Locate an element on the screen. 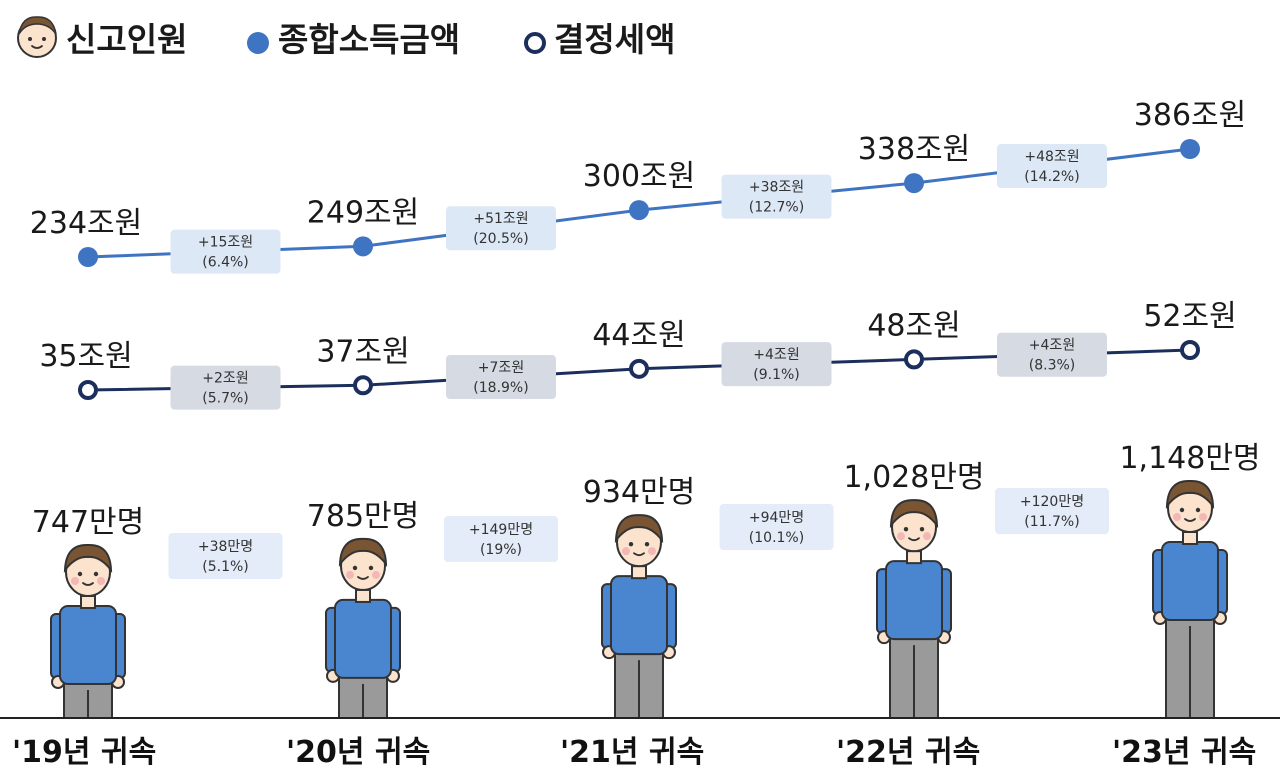  year-label: '19년 귀속 is located at coordinates (84, 752).